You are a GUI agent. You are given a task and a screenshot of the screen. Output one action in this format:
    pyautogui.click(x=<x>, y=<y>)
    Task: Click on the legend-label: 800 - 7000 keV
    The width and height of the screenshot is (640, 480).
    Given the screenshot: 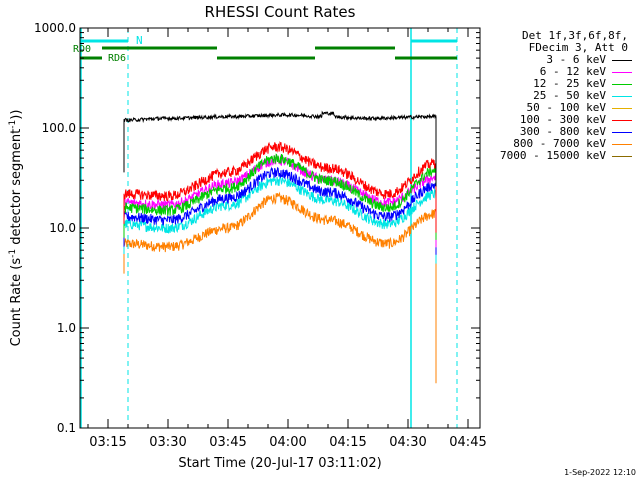 What is the action you would take?
    pyautogui.click(x=559, y=143)
    